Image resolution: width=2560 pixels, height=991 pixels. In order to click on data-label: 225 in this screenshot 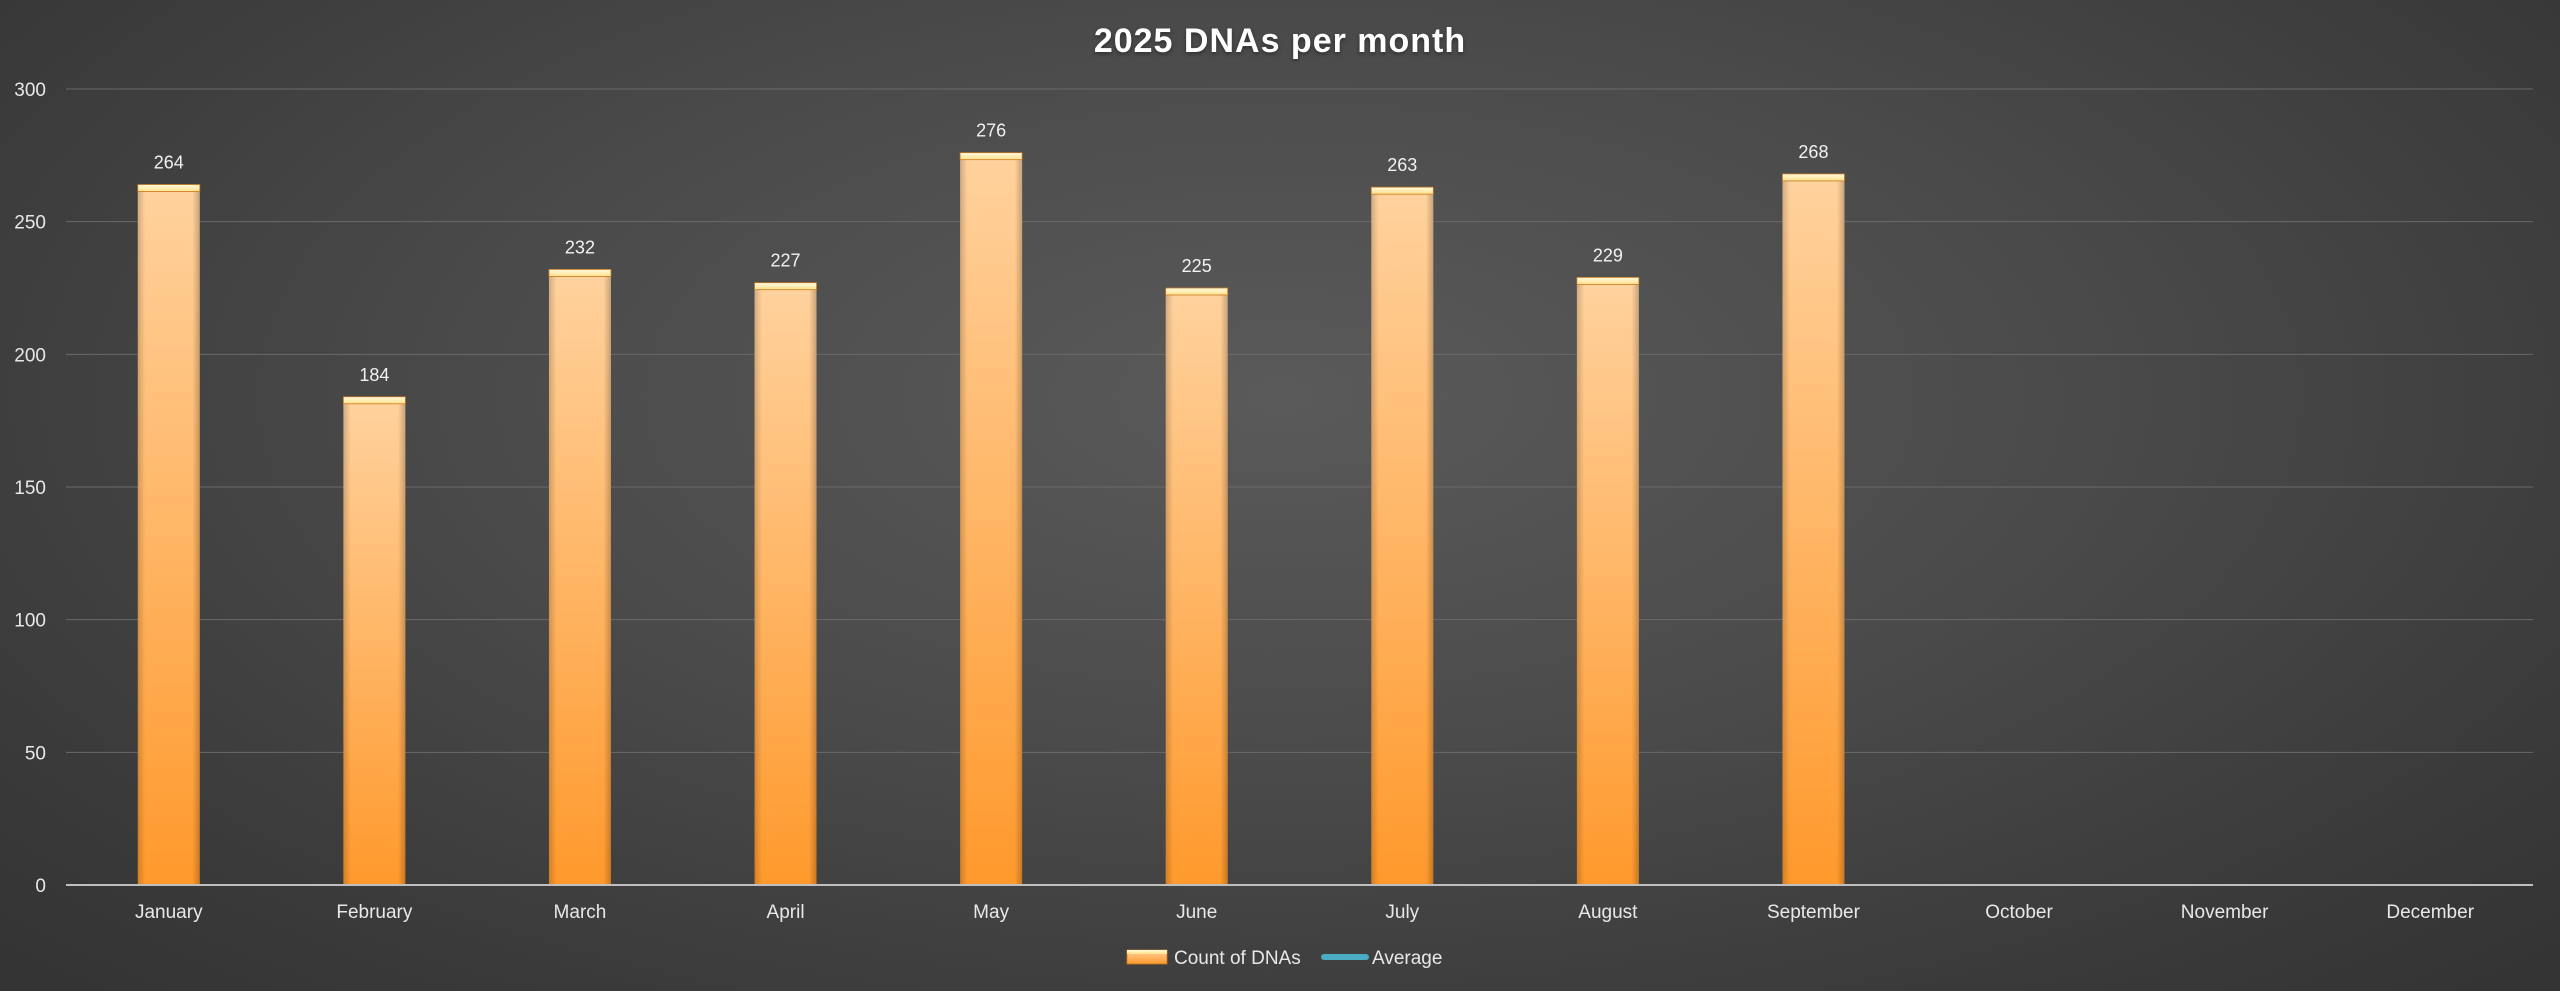, I will do `click(1197, 266)`.